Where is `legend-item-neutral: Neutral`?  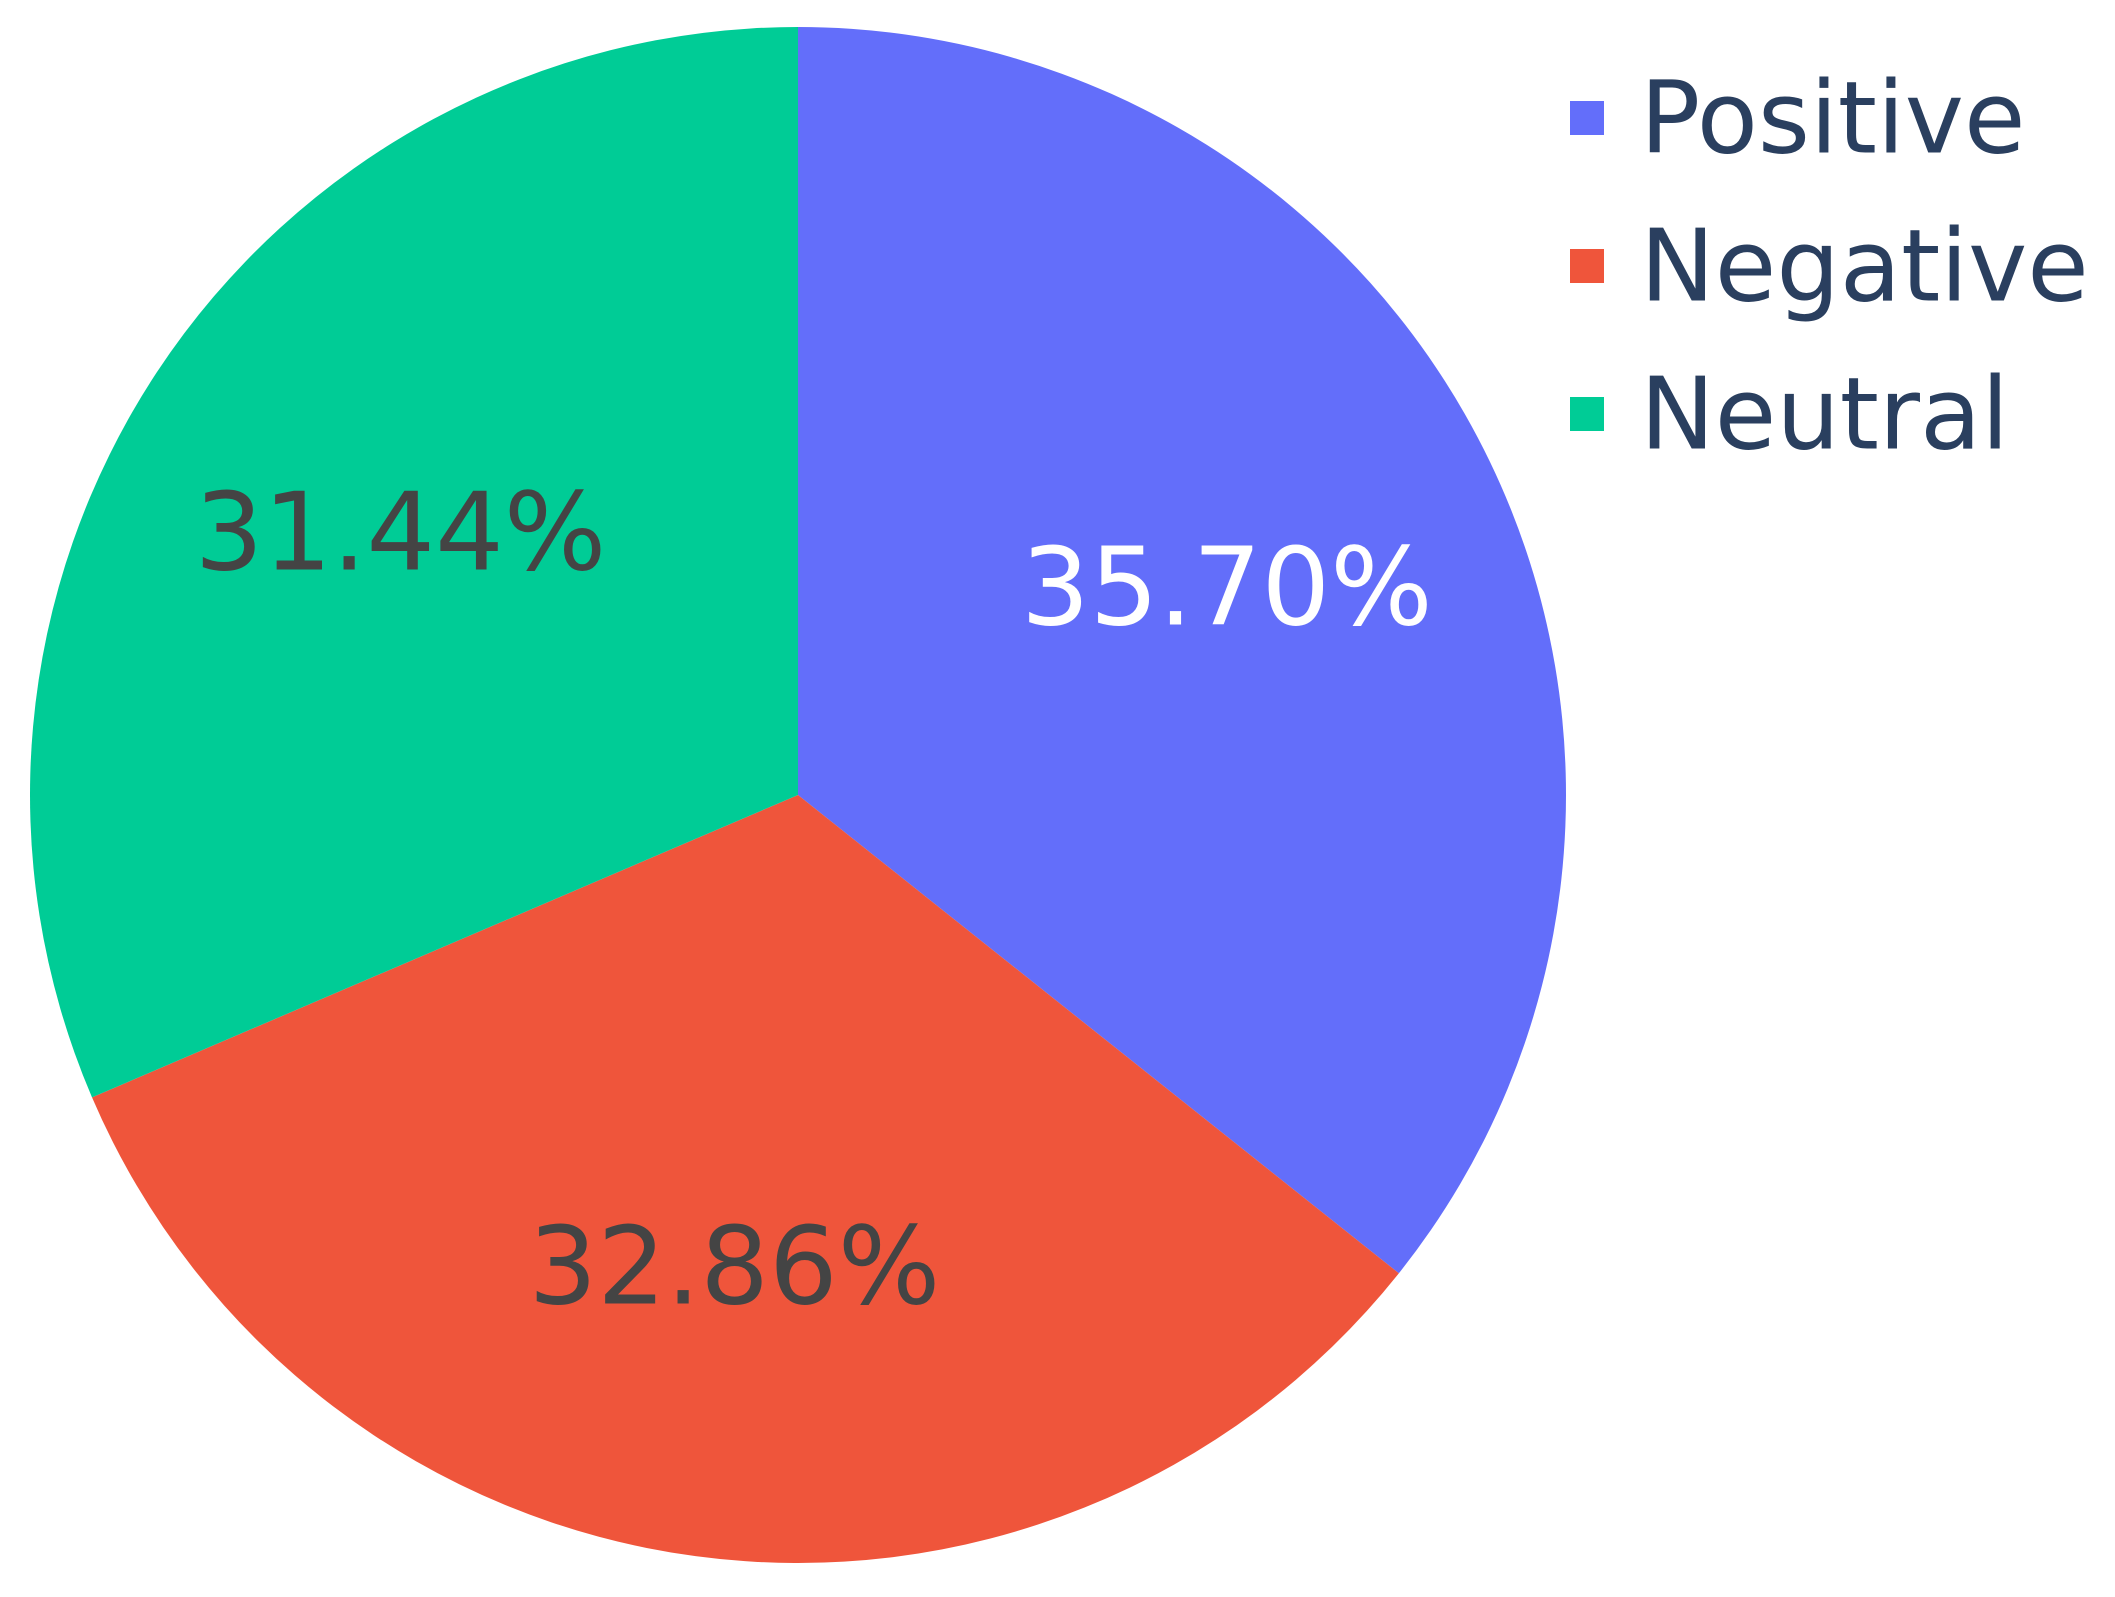
legend-item-neutral: Neutral is located at coordinates (1789, 414).